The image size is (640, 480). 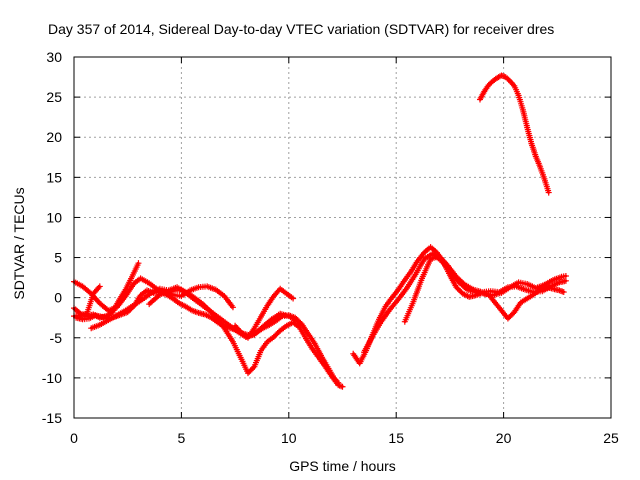 What do you see at coordinates (56, 338) in the screenshot?
I see `y-tick-label: -5` at bounding box center [56, 338].